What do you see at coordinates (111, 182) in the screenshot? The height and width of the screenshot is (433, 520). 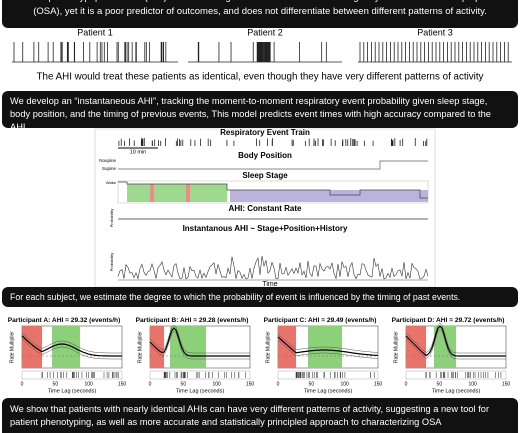 I see `stage-label: Wake` at bounding box center [111, 182].